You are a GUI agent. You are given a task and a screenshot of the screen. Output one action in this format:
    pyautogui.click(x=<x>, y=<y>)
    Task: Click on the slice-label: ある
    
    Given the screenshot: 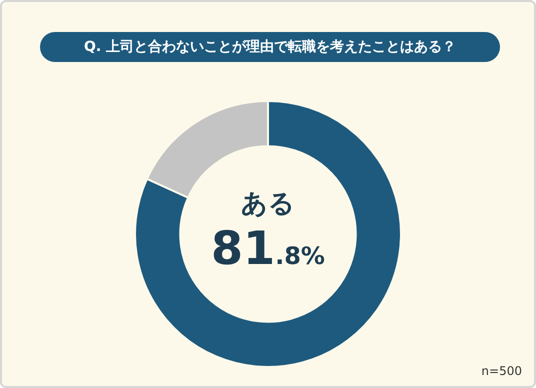 What is the action you would take?
    pyautogui.click(x=268, y=204)
    